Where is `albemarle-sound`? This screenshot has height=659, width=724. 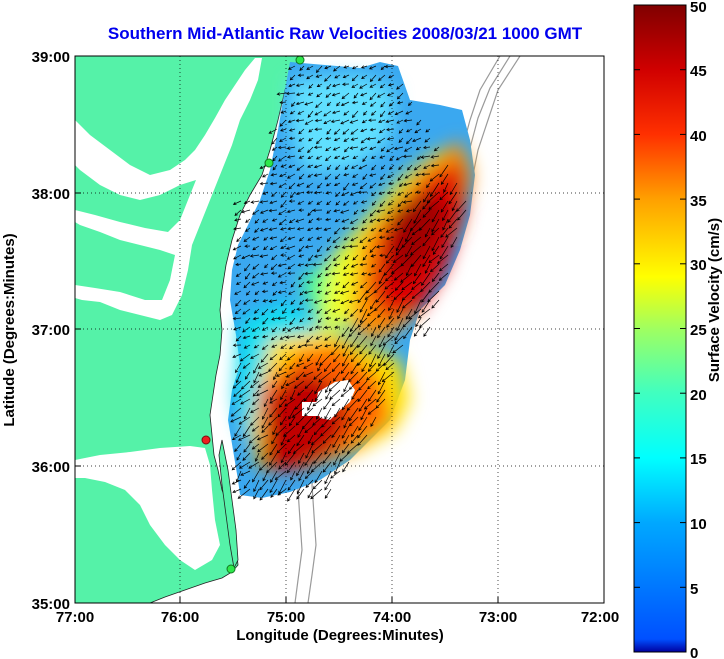
albemarle-sound is located at coordinates (147, 508).